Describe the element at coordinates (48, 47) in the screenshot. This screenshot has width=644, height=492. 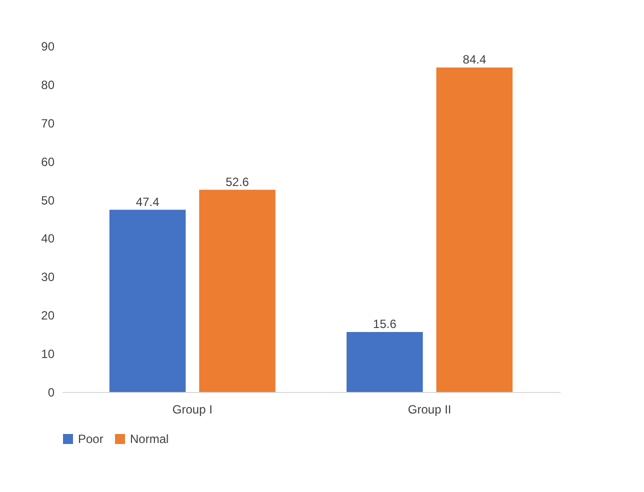
I see `y-tick-label: 90` at that location.